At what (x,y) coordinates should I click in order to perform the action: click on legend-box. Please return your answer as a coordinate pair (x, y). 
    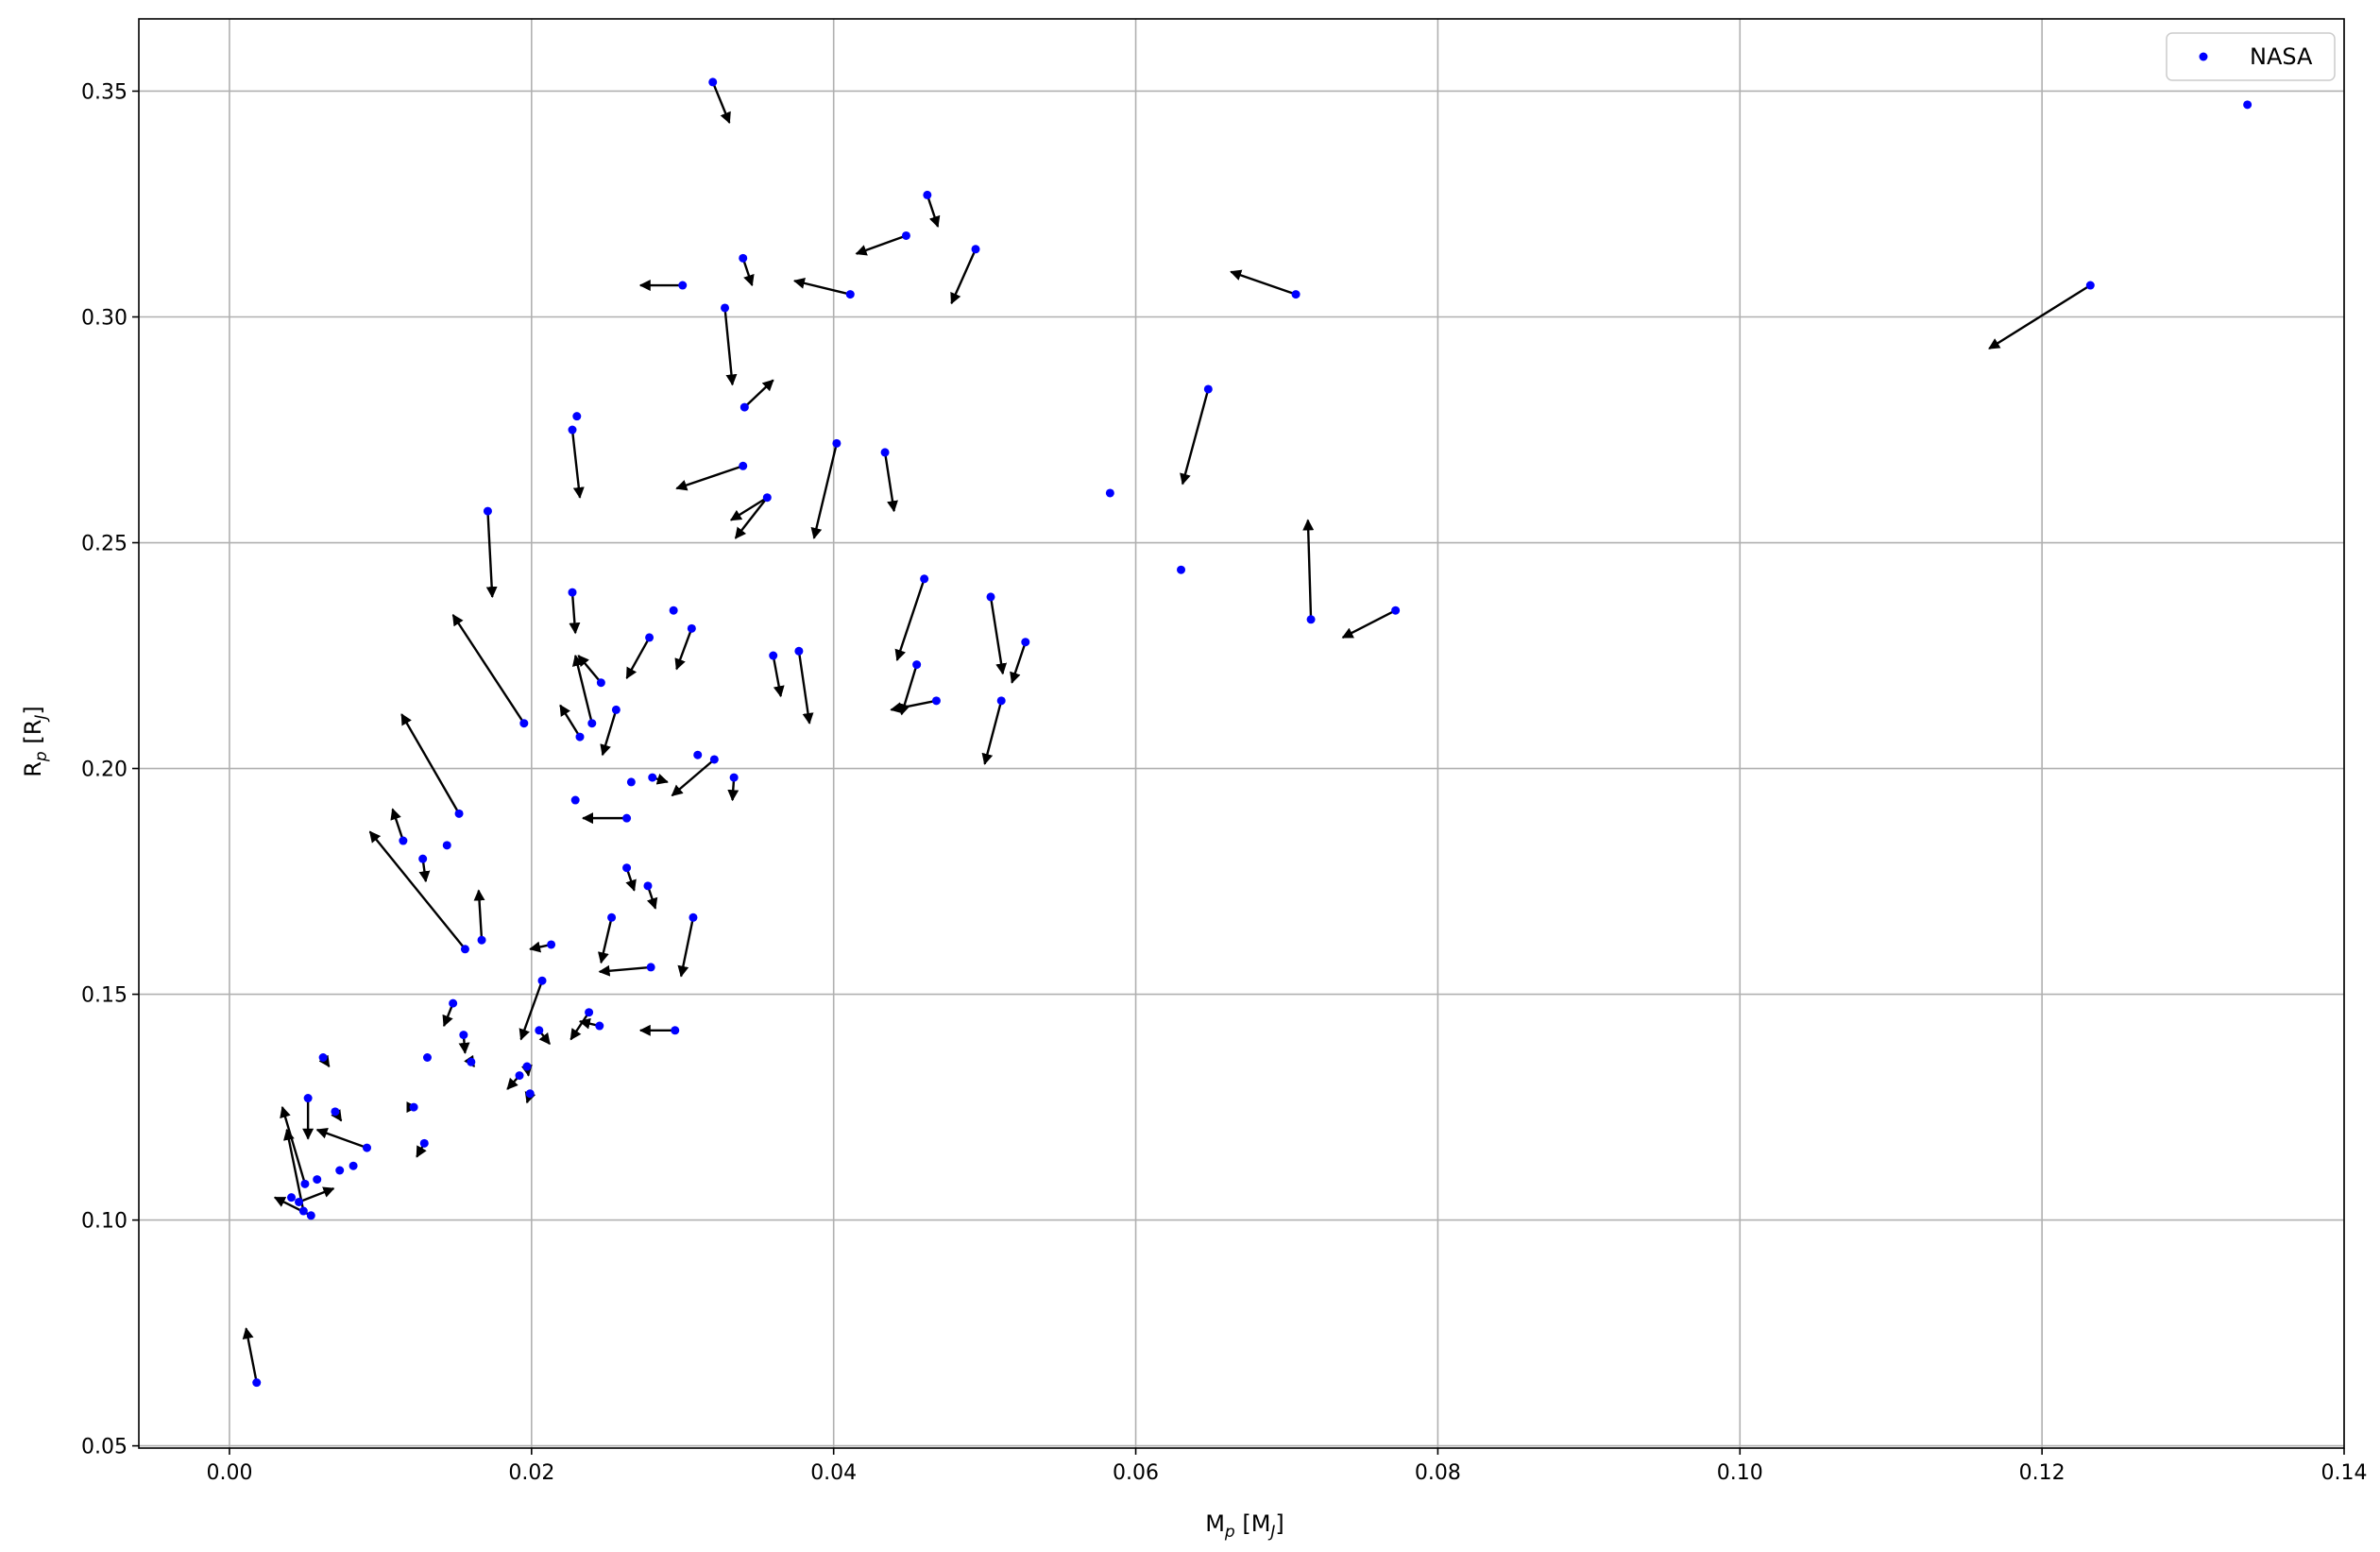
    Looking at the image, I should click on (2251, 56).